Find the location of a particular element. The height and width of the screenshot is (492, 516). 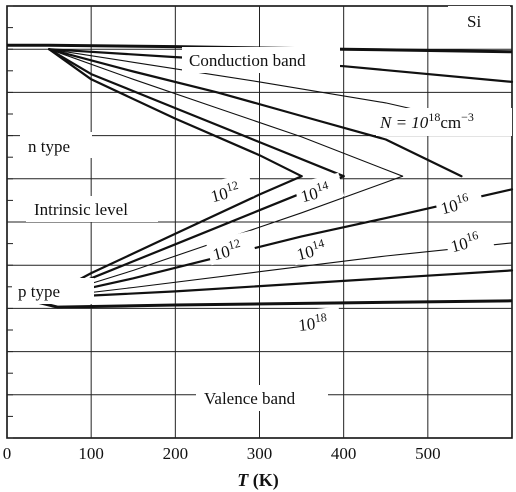

p18-label: 1018 is located at coordinates (312, 322).